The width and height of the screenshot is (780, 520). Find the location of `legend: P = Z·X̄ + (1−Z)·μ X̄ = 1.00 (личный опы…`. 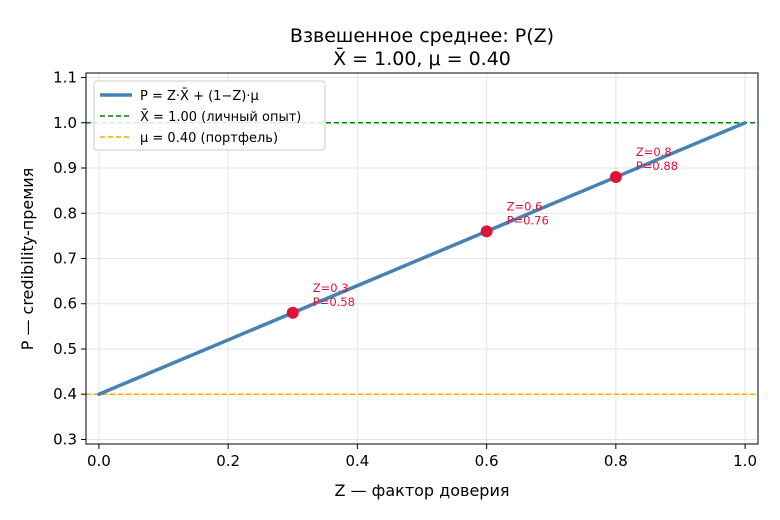

legend: P = Z·X̄ + (1−Z)·μ X̄ = 1.00 (личный опы… is located at coordinates (209, 115).